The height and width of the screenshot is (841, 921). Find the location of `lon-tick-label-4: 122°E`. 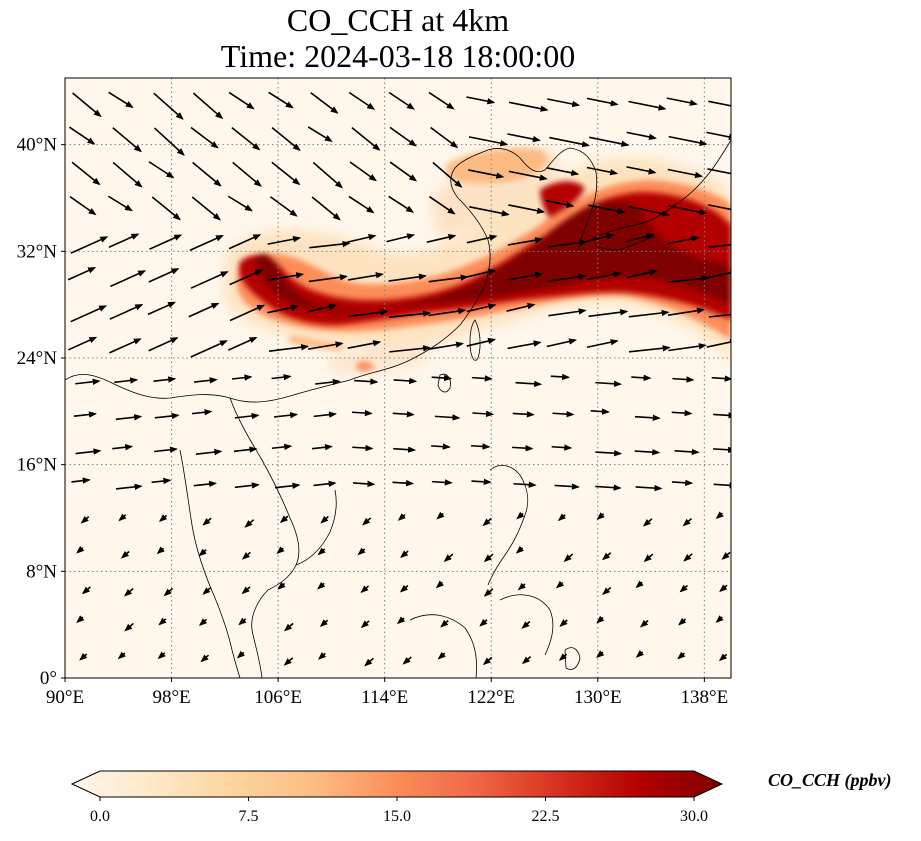

lon-tick-label-4: 122°E is located at coordinates (491, 697).